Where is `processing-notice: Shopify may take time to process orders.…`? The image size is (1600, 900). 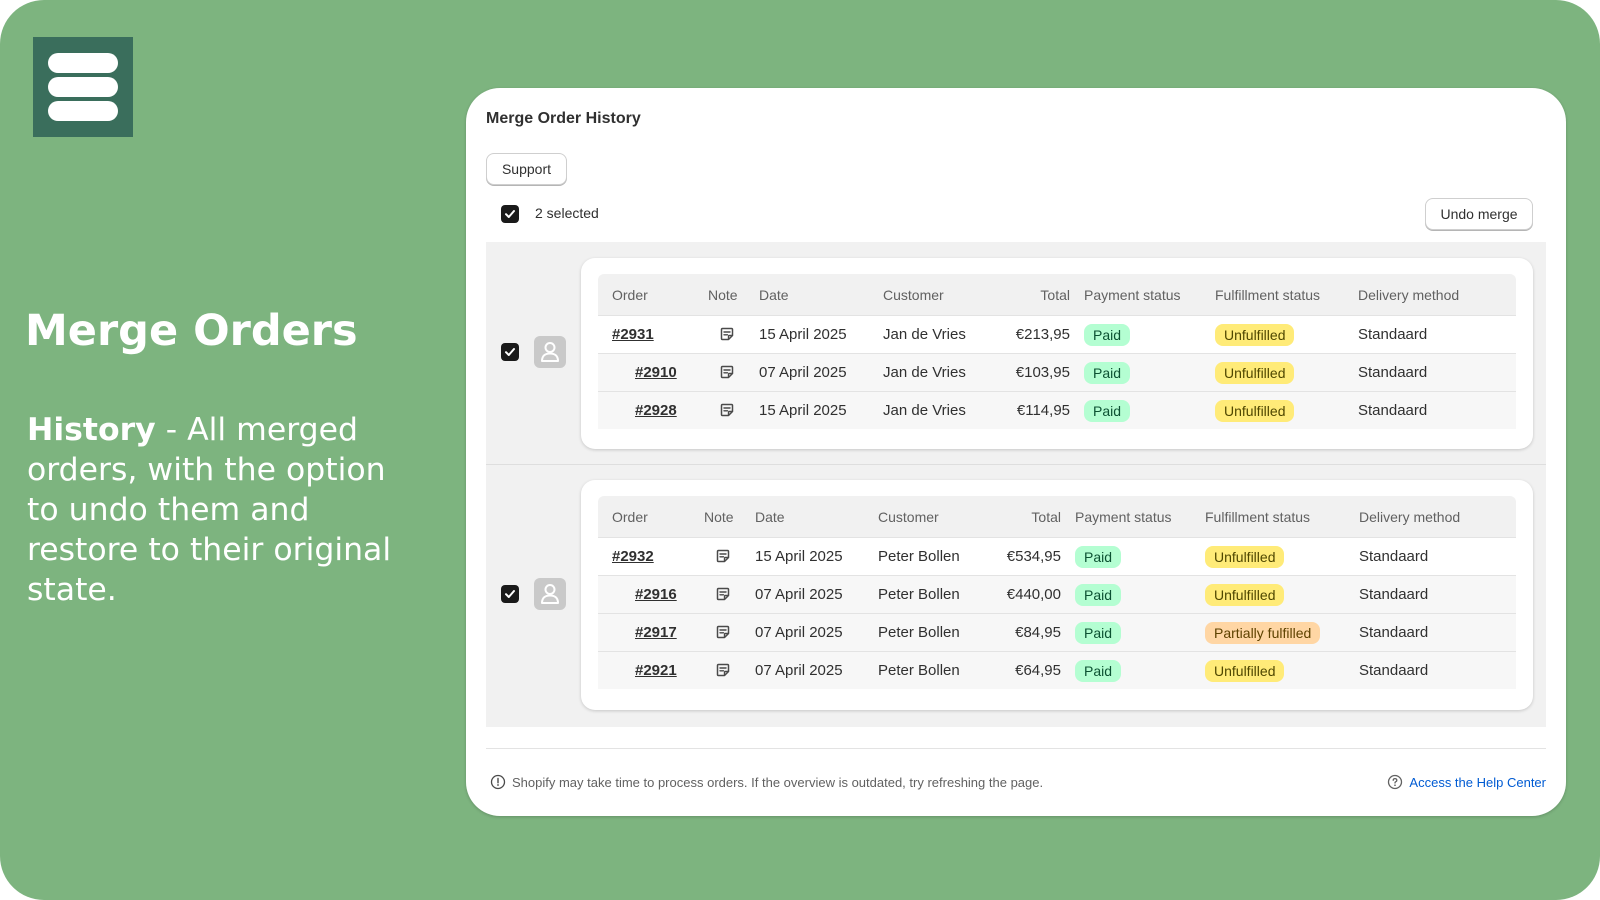 processing-notice: Shopify may take time to process orders.… is located at coordinates (766, 782).